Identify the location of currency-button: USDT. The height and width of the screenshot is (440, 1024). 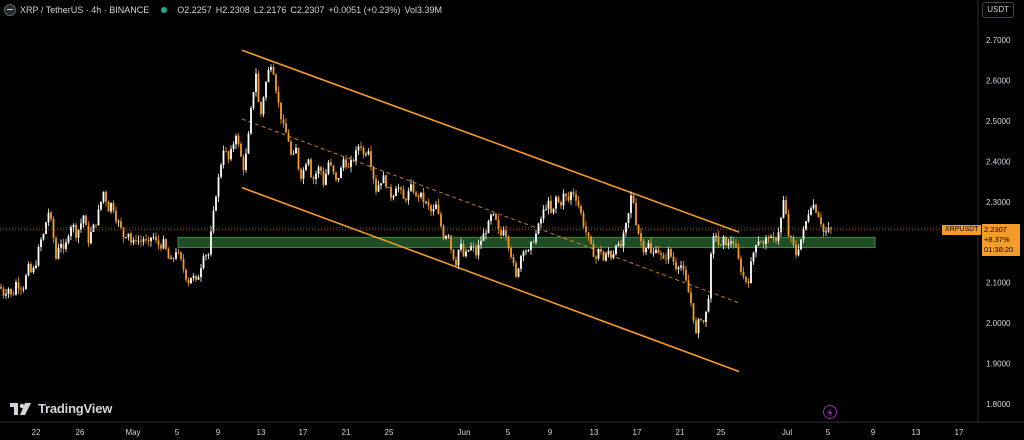
(998, 10).